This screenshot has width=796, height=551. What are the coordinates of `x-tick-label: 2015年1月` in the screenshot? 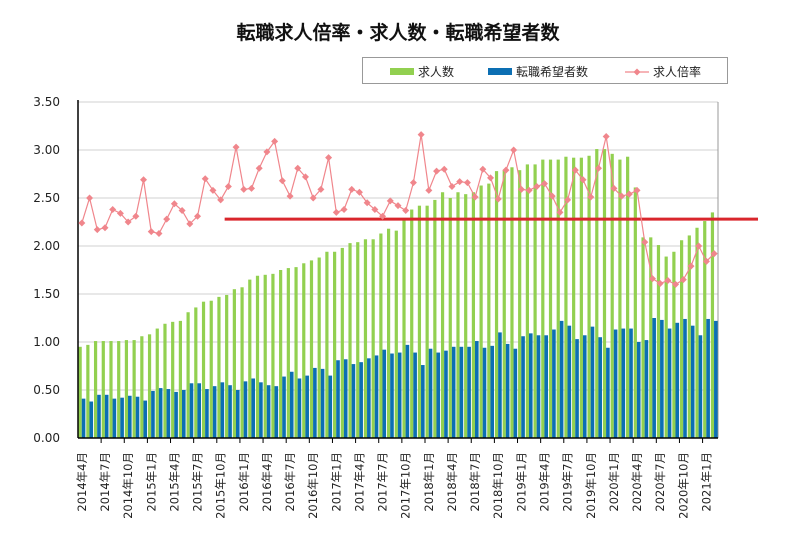 It's located at (151, 482).